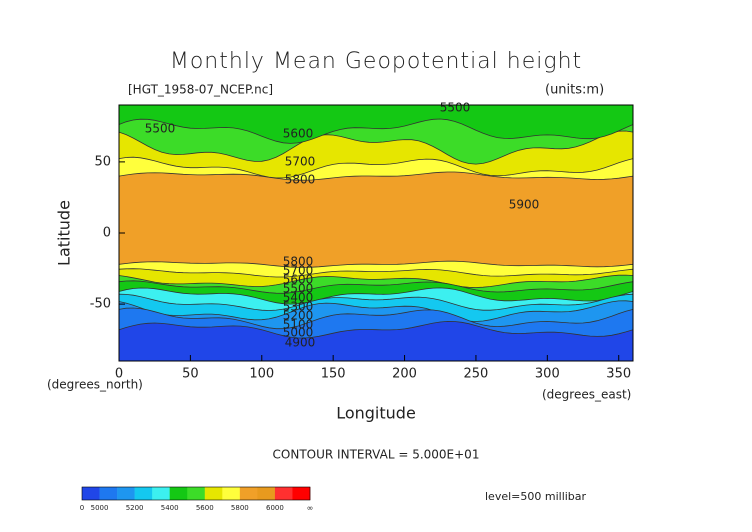 This screenshot has height=532, width=752. Describe the element at coordinates (376, 61) in the screenshot. I see `chart-title: Monthly Mean Geopotential height` at that location.